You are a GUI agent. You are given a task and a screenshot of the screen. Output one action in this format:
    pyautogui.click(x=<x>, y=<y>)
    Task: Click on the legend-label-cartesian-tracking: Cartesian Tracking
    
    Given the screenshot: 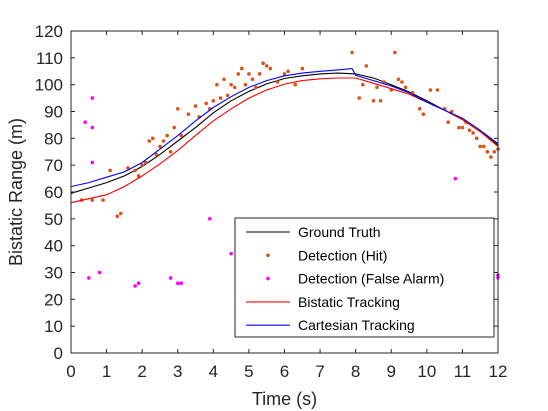 What is the action you would take?
    pyautogui.click(x=356, y=325)
    